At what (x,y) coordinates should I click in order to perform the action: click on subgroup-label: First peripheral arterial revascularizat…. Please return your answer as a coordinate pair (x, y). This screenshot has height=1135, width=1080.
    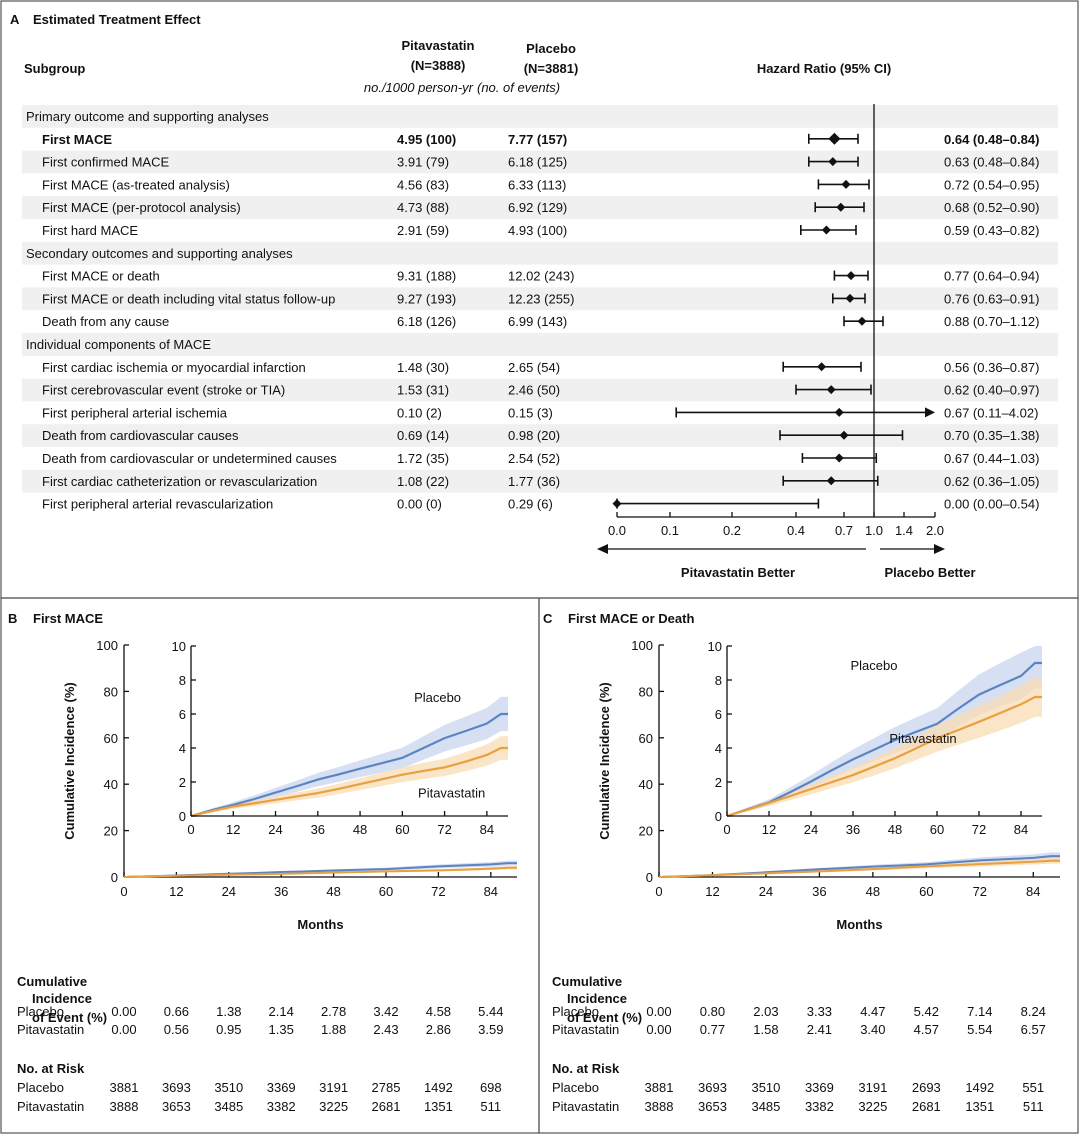
    Looking at the image, I should click on (157, 504).